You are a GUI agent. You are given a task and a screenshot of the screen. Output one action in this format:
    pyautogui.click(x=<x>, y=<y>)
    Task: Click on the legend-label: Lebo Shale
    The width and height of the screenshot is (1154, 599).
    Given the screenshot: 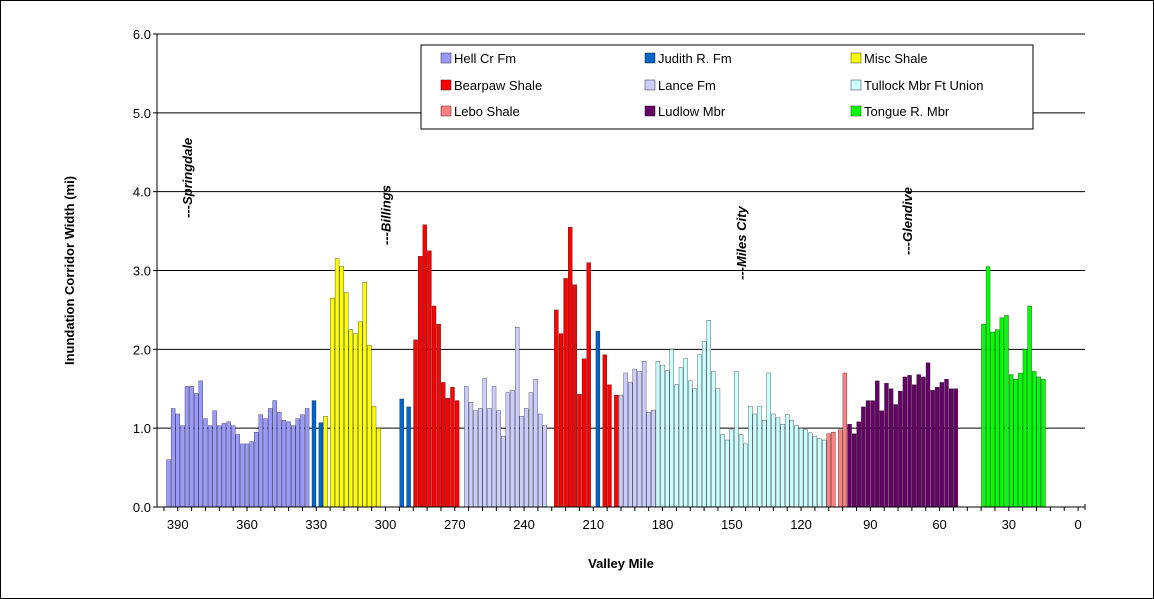 What is the action you would take?
    pyautogui.click(x=487, y=111)
    